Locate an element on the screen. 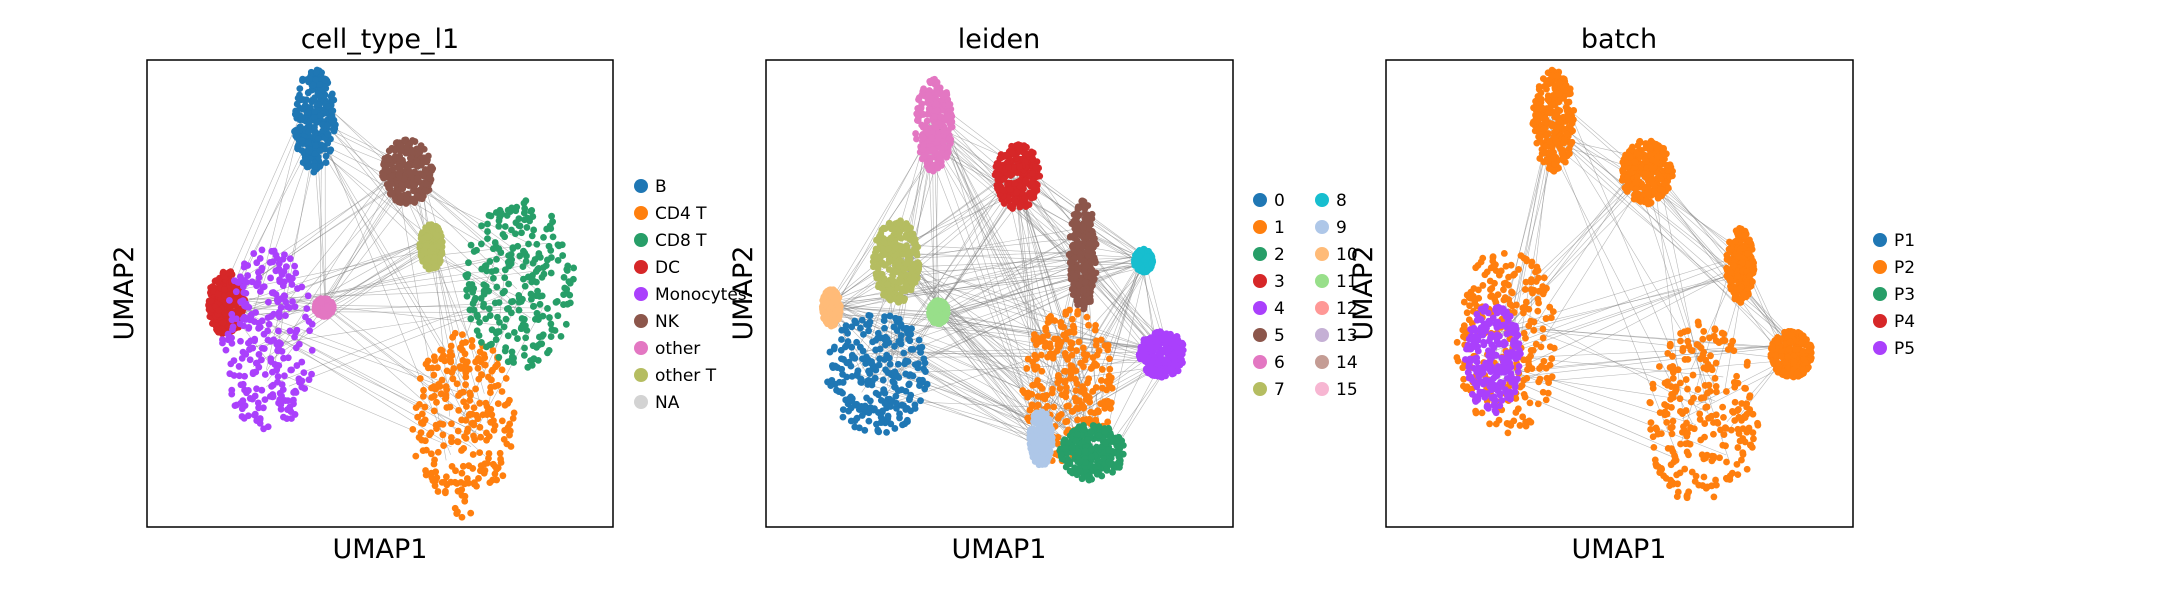 This screenshot has width=2173, height=600. y-axis-label: UMAP2 is located at coordinates (124, 293).